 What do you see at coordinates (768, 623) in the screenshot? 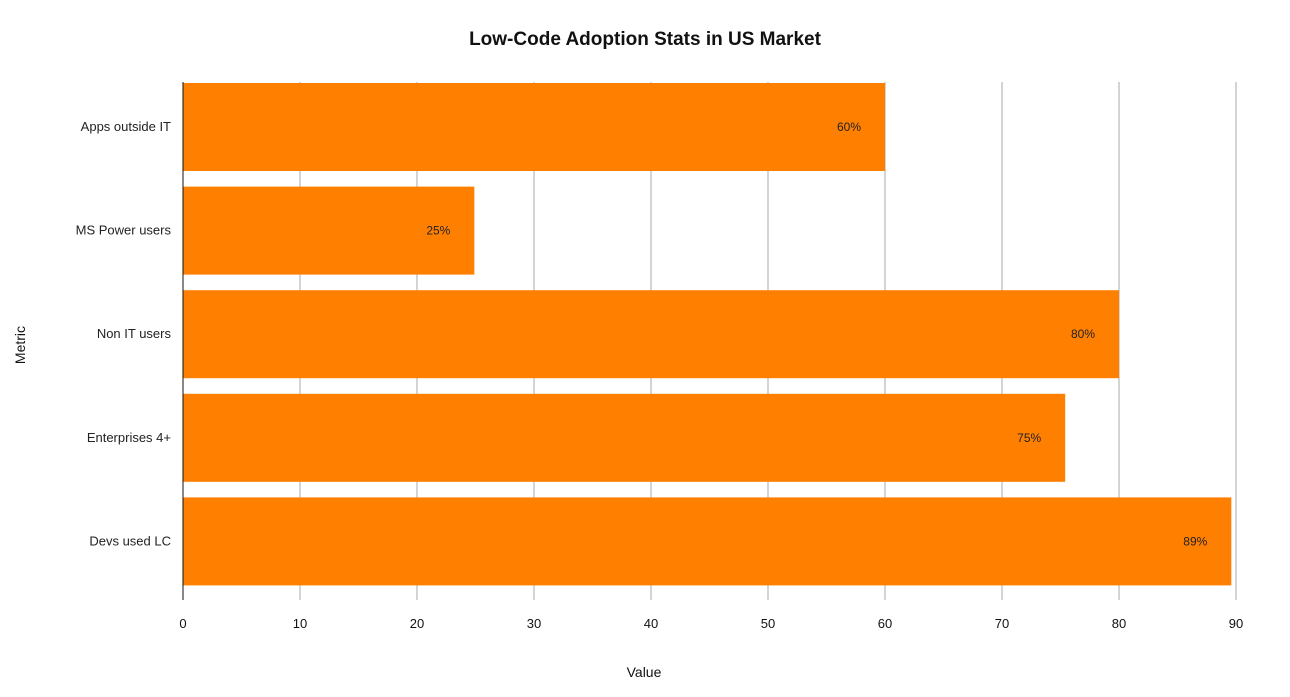
I see `x-tick-label: 50` at bounding box center [768, 623].